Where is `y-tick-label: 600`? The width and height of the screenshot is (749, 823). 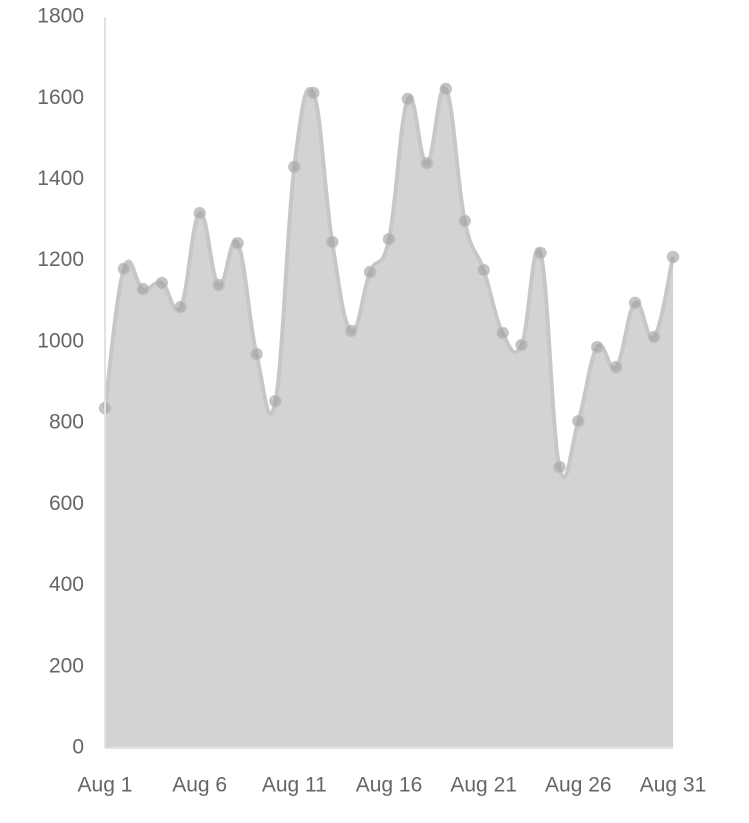 y-tick-label: 600 is located at coordinates (66, 503).